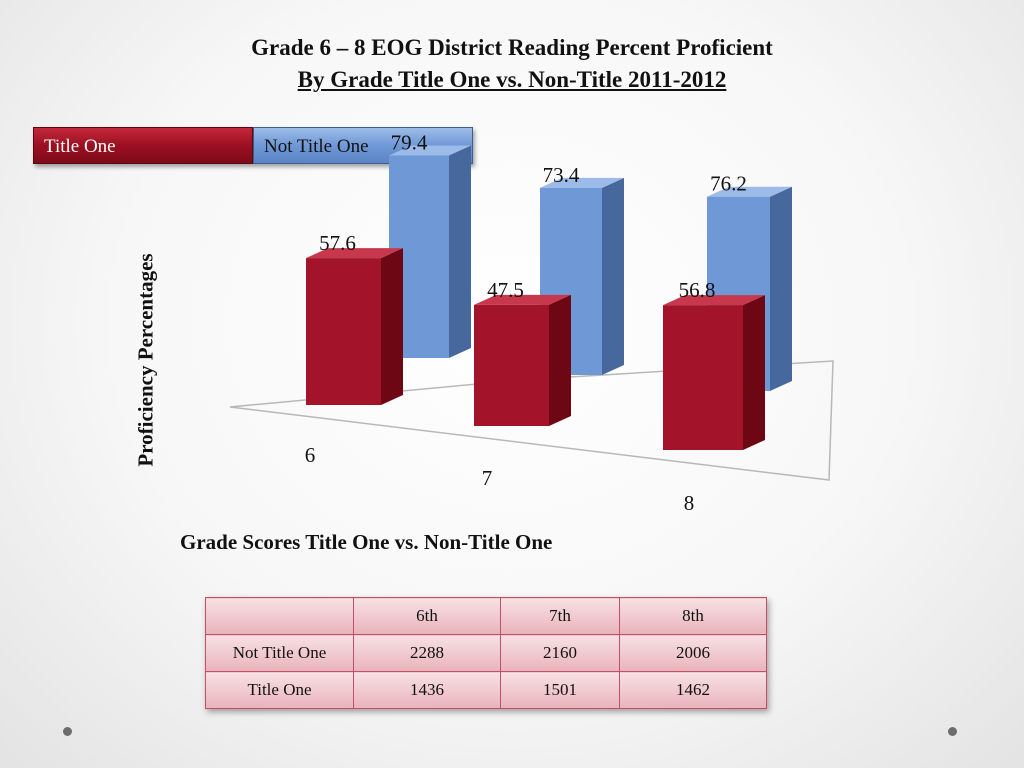 The height and width of the screenshot is (768, 1024). Describe the element at coordinates (366, 542) in the screenshot. I see `x-axis-title: Grade Scores Title One vs. Non-Title One` at that location.